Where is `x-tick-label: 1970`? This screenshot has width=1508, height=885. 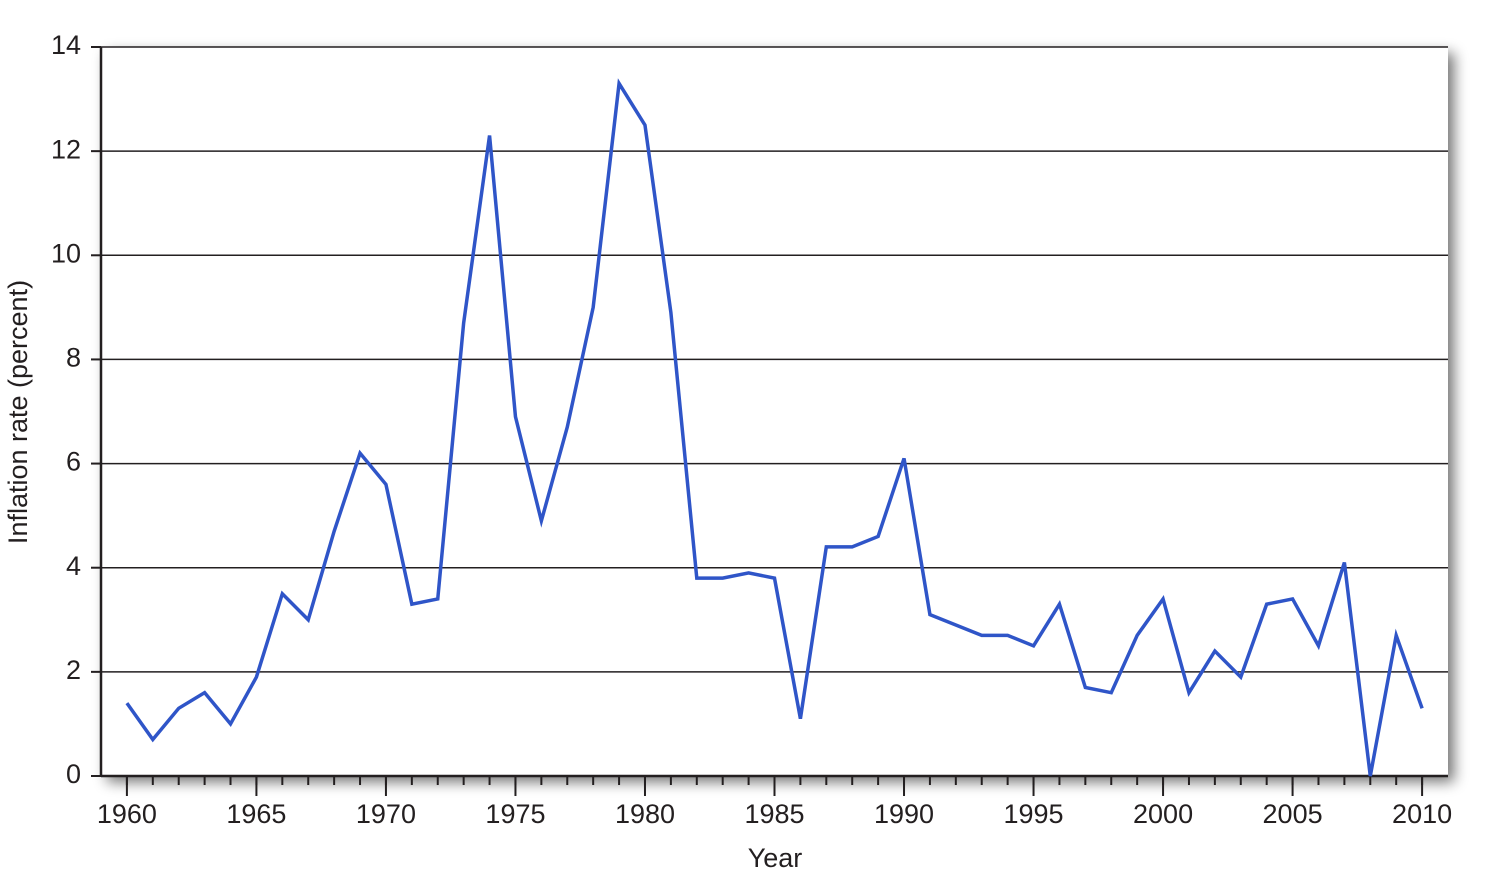 x-tick-label: 1970 is located at coordinates (386, 814).